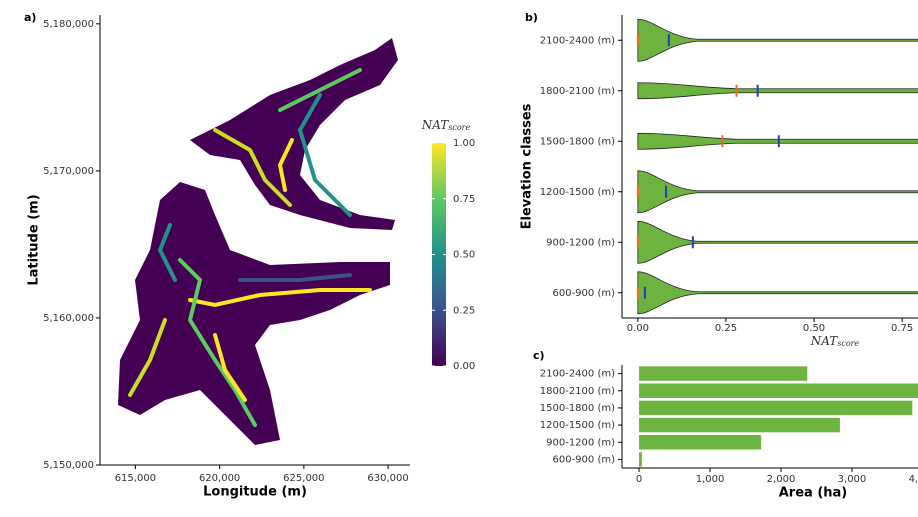 This screenshot has width=918, height=517. What do you see at coordinates (135, 478) in the screenshot?
I see `x-tick-label: 615,000` at bounding box center [135, 478].